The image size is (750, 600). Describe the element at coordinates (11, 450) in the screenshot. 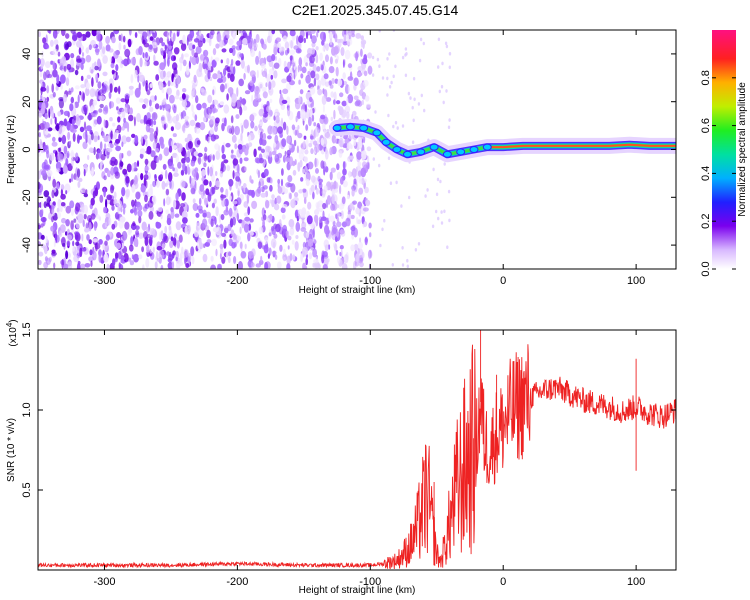

I see `y-axis-label: SNR (10 * v/v)` at that location.